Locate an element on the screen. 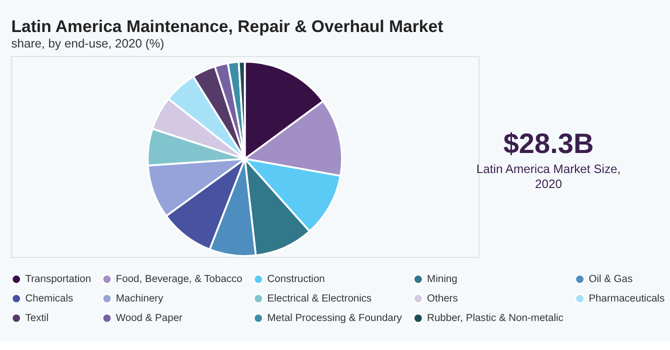 The image size is (670, 350). legend-label: Chemicals is located at coordinates (49, 298).